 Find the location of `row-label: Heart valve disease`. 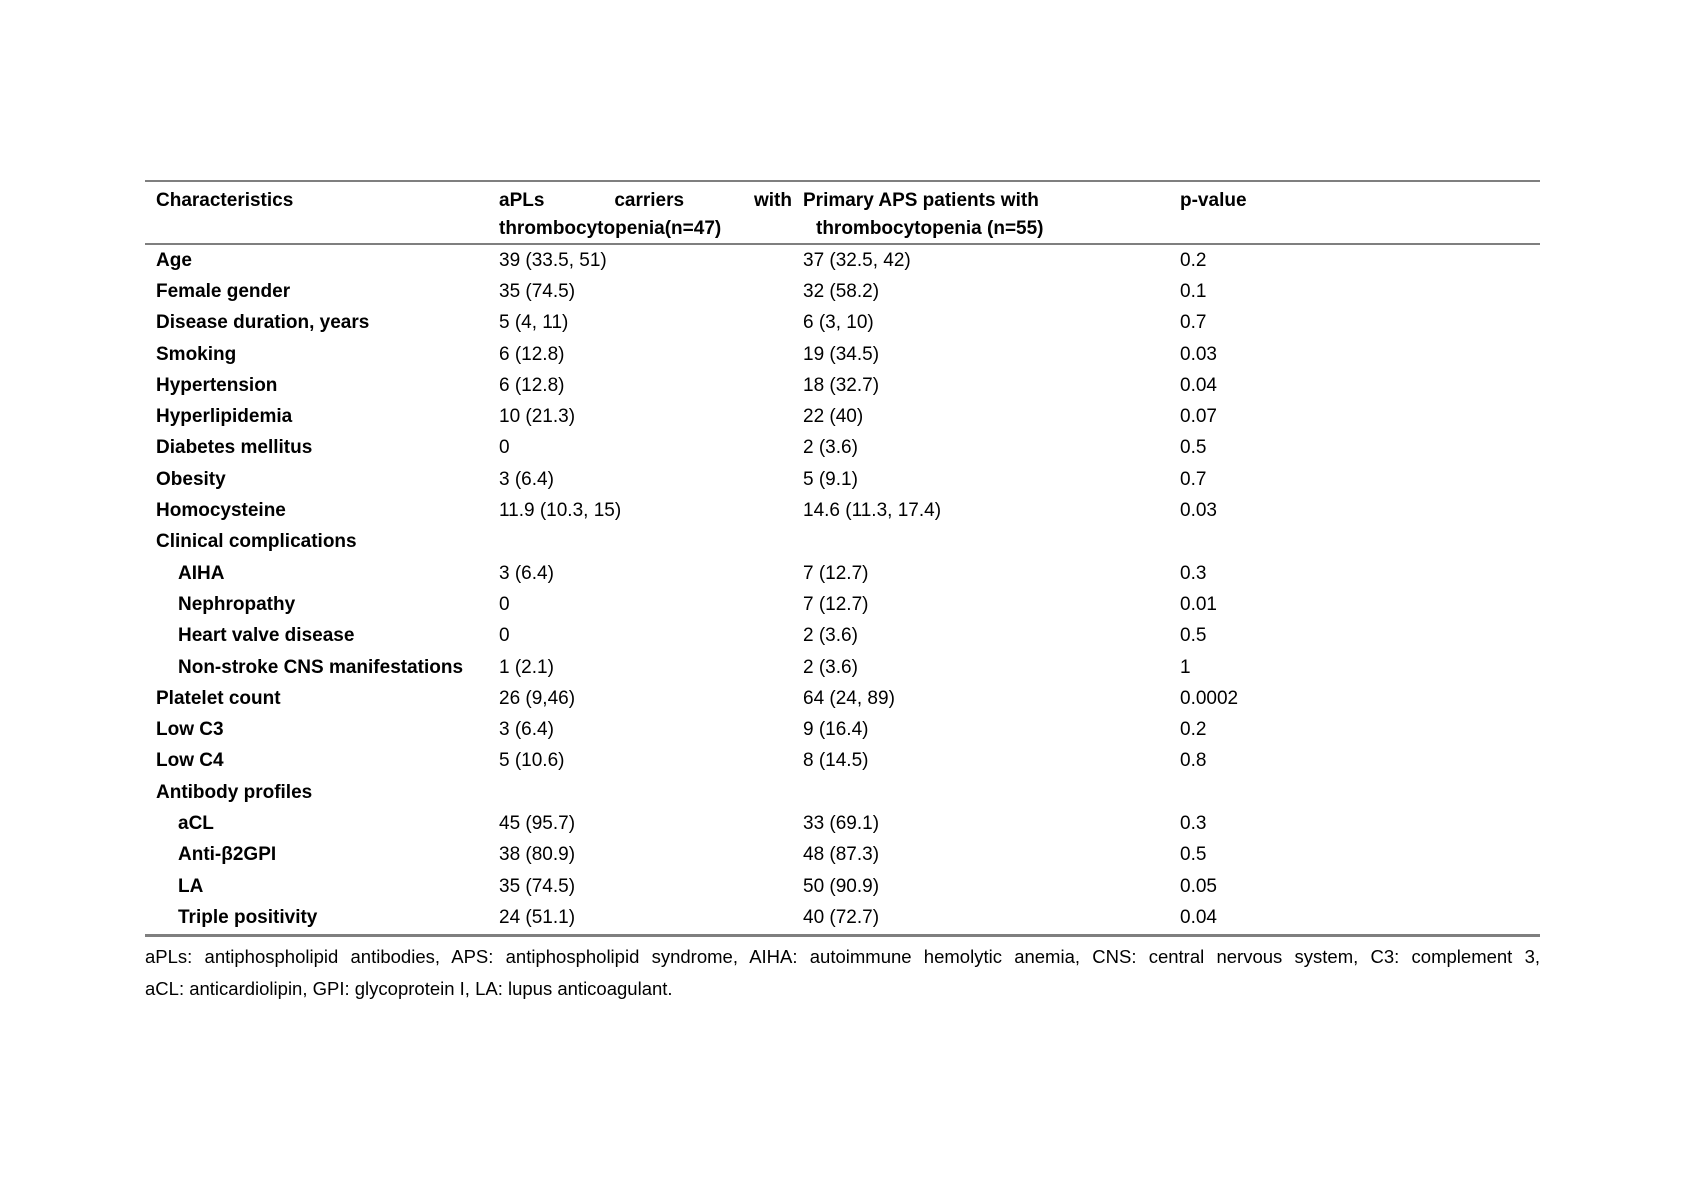

row-label: Heart valve disease is located at coordinates (266, 636).